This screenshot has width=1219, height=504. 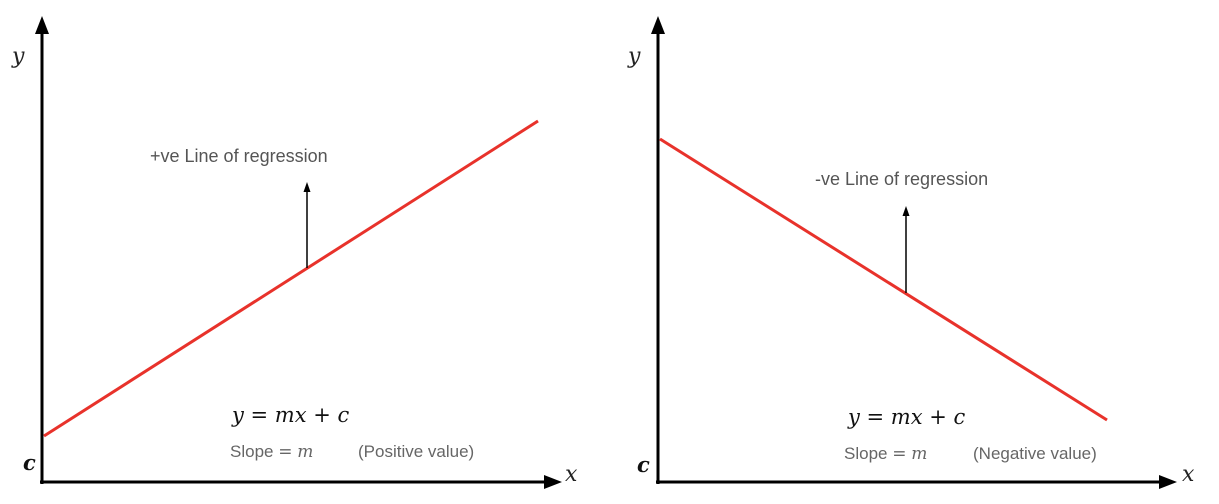 What do you see at coordinates (901, 179) in the screenshot?
I see `regression-annotation: -ve Line of regression` at bounding box center [901, 179].